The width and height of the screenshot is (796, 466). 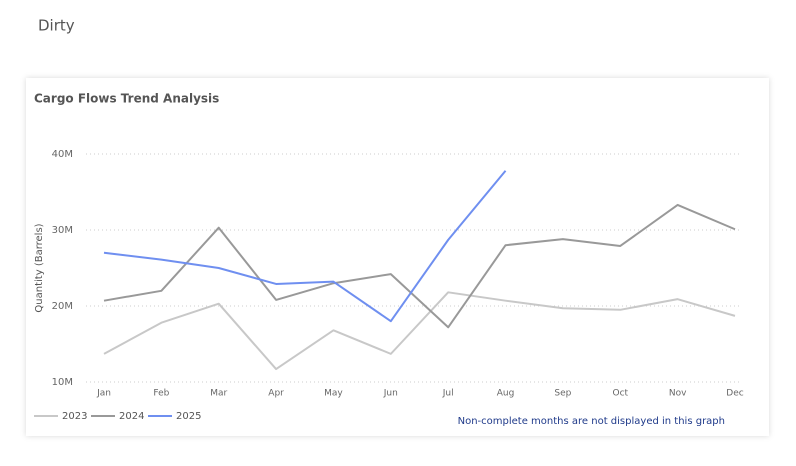 I want to click on x-tick-label: Feb, so click(x=161, y=394).